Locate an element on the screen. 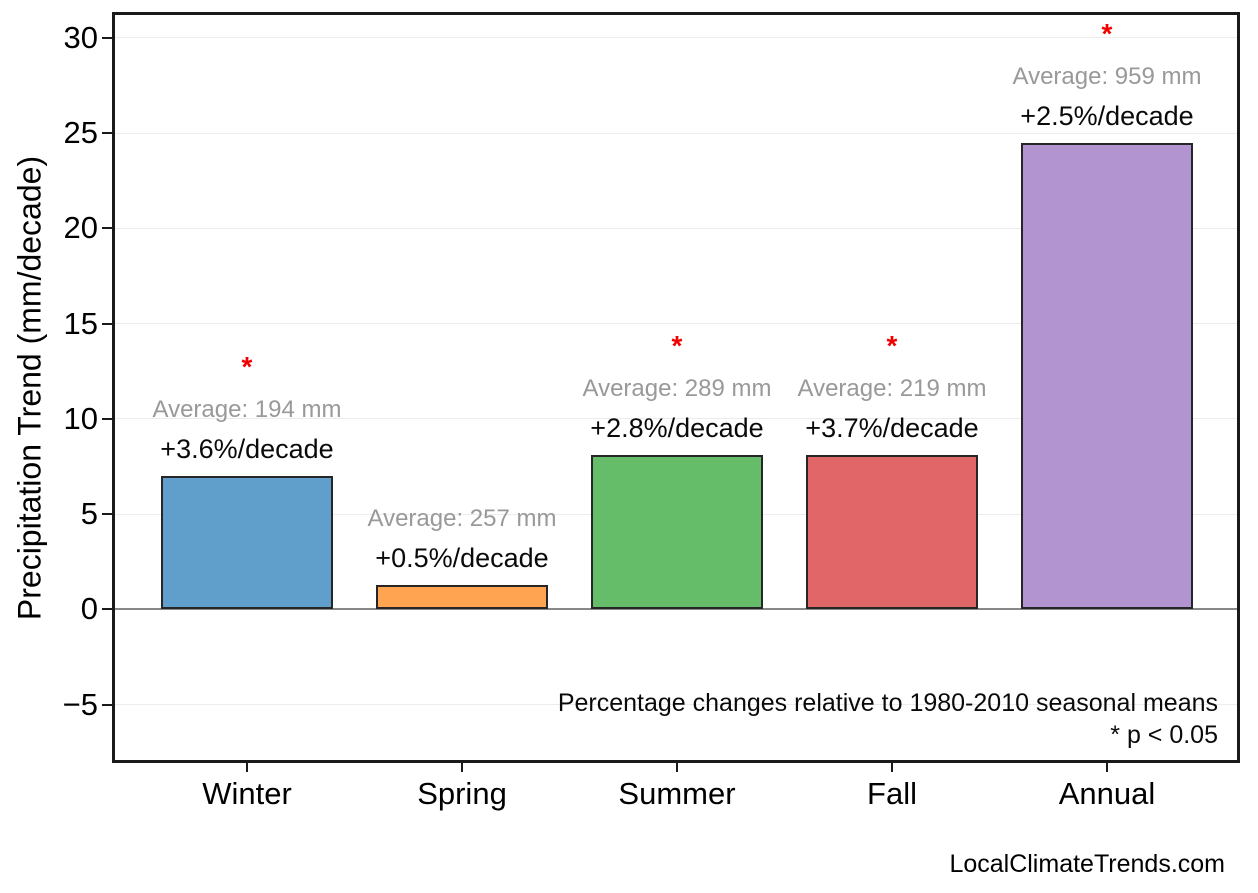 The height and width of the screenshot is (893, 1258). y-tick-label: 10 is located at coordinates (80, 418).